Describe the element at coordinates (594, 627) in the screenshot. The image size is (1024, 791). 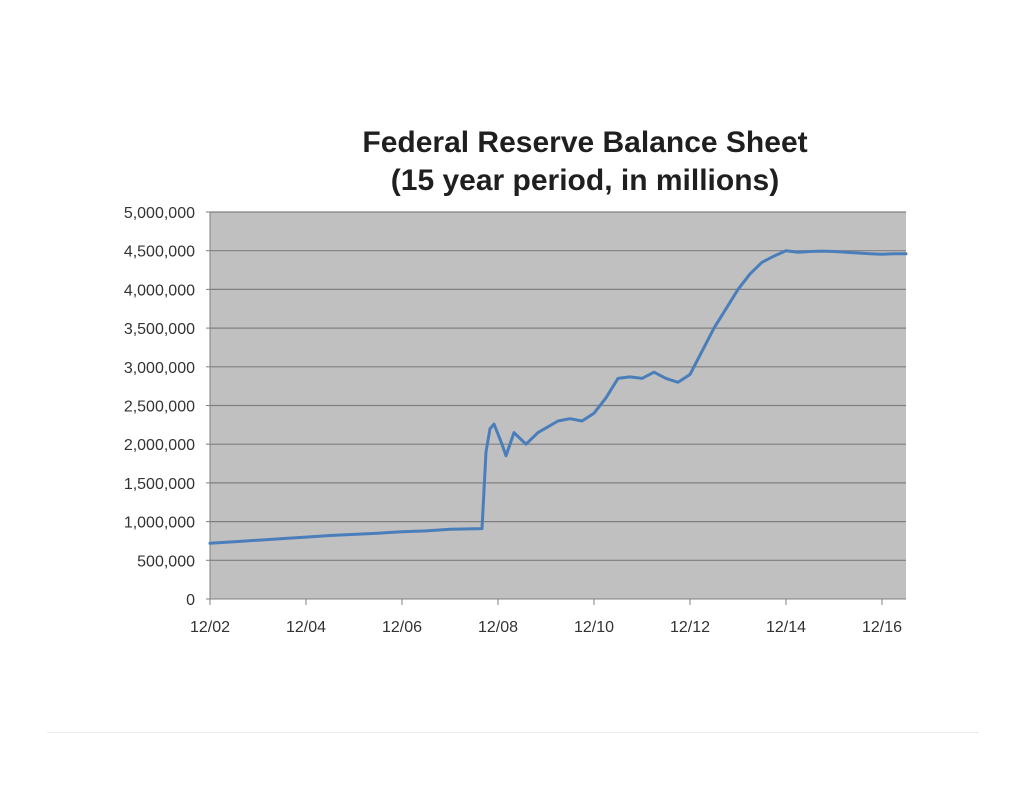
I see `x-tick-label: 12/10` at that location.